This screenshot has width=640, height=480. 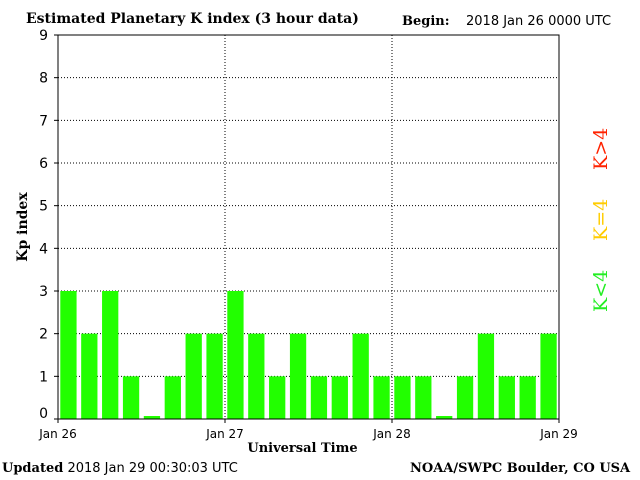 What do you see at coordinates (33, 468) in the screenshot?
I see `updated-label: Updated` at bounding box center [33, 468].